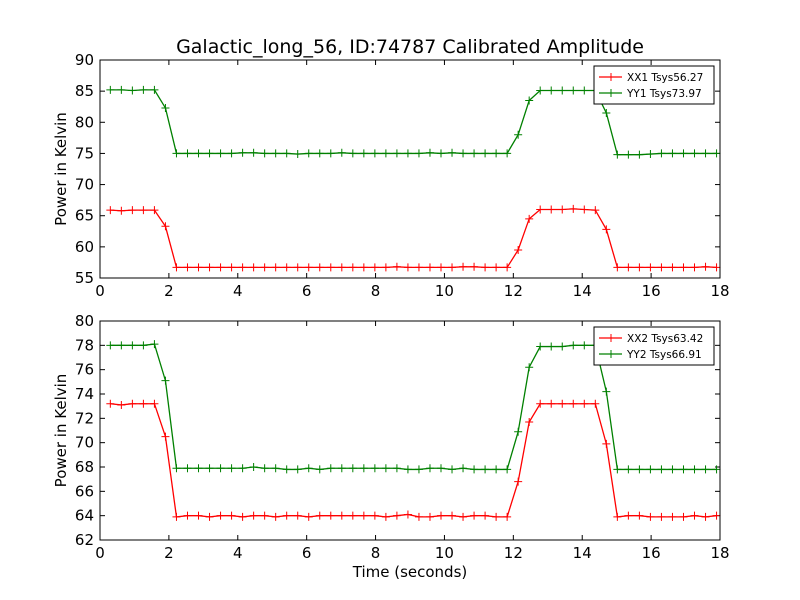  Describe the element at coordinates (664, 94) in the screenshot. I see `legend-label: YY1 Tsys73.97` at that location.